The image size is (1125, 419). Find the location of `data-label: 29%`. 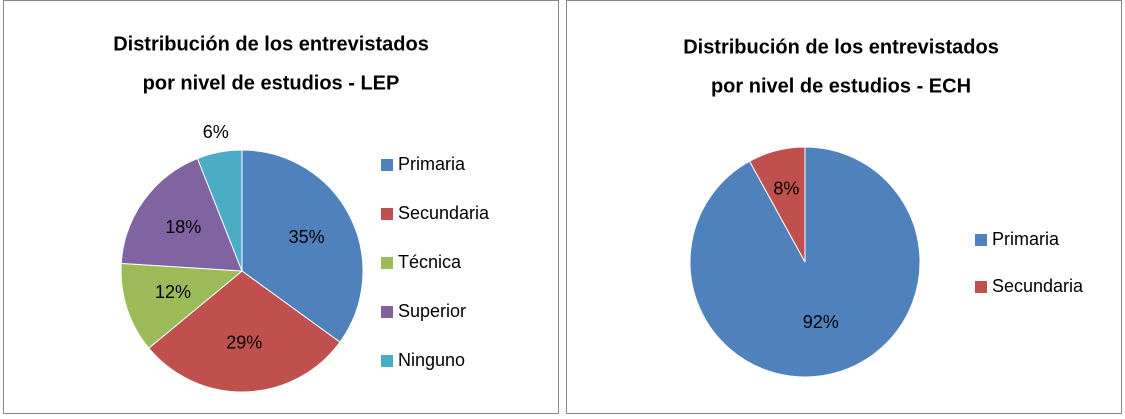

data-label: 29% is located at coordinates (244, 342).